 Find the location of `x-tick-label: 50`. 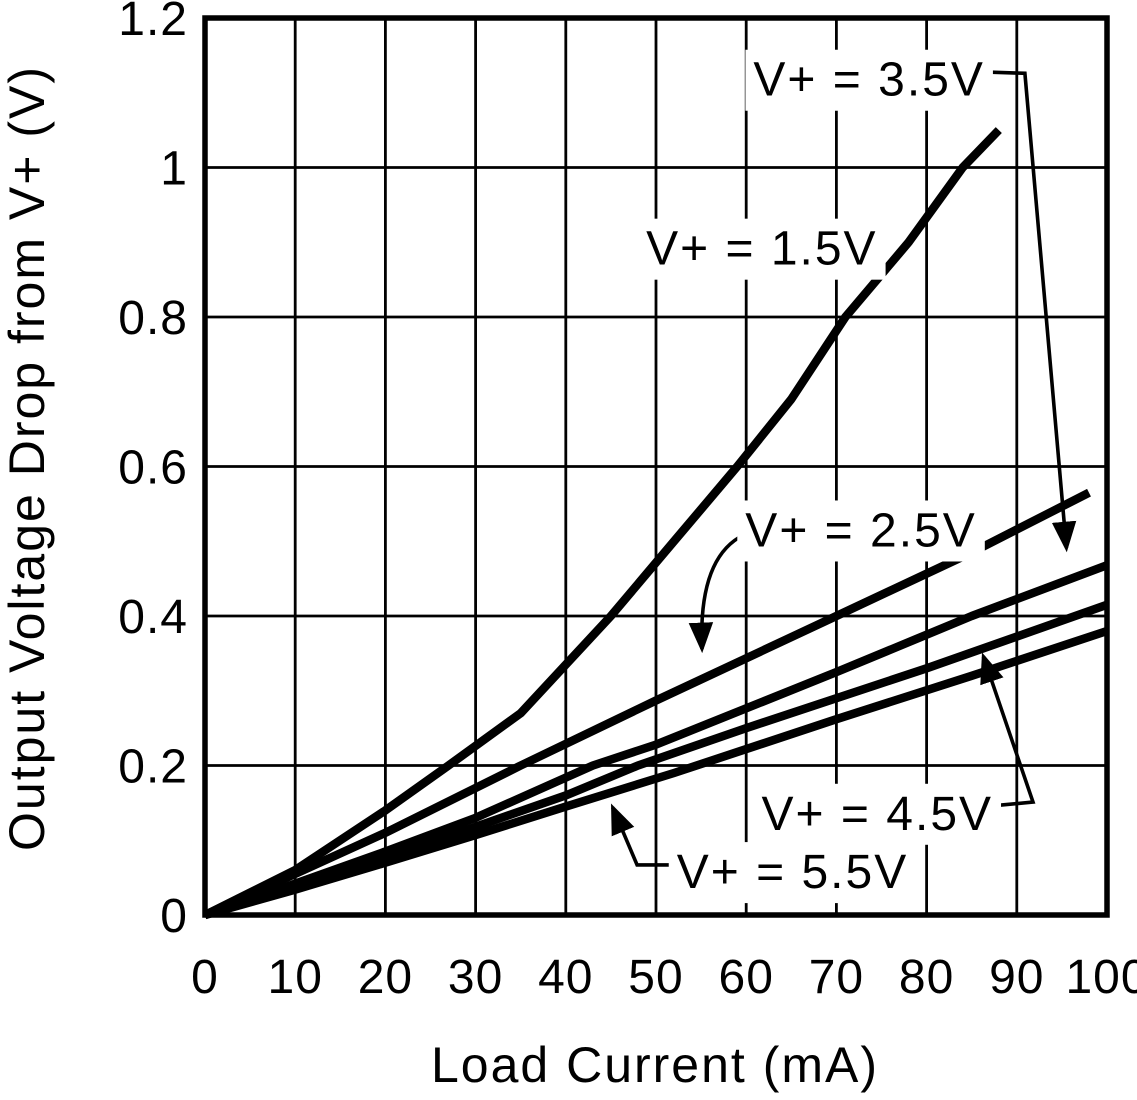

x-tick-label: 50 is located at coordinates (655, 977).